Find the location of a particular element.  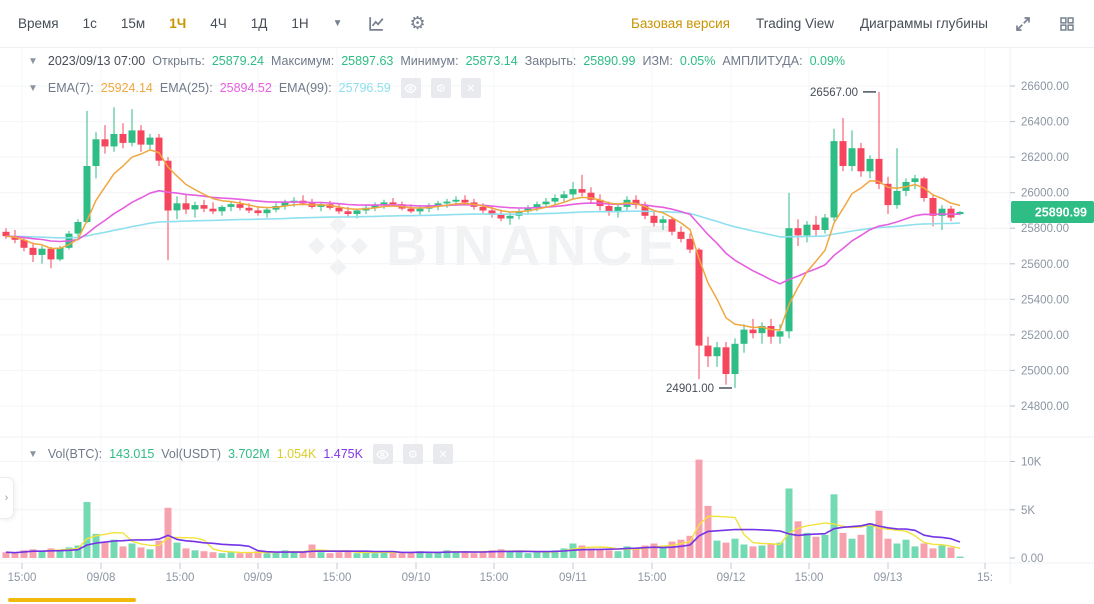

watermark-text: BINANCE is located at coordinates (533, 246).